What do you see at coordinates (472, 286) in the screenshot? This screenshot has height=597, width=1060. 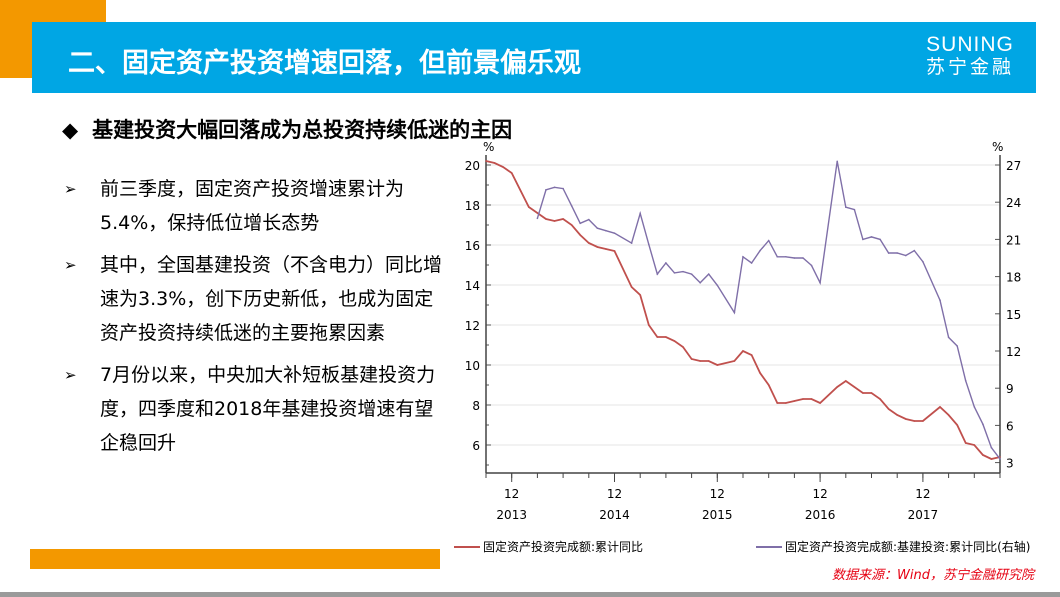 I see `y-tick-label: 14` at bounding box center [472, 286].